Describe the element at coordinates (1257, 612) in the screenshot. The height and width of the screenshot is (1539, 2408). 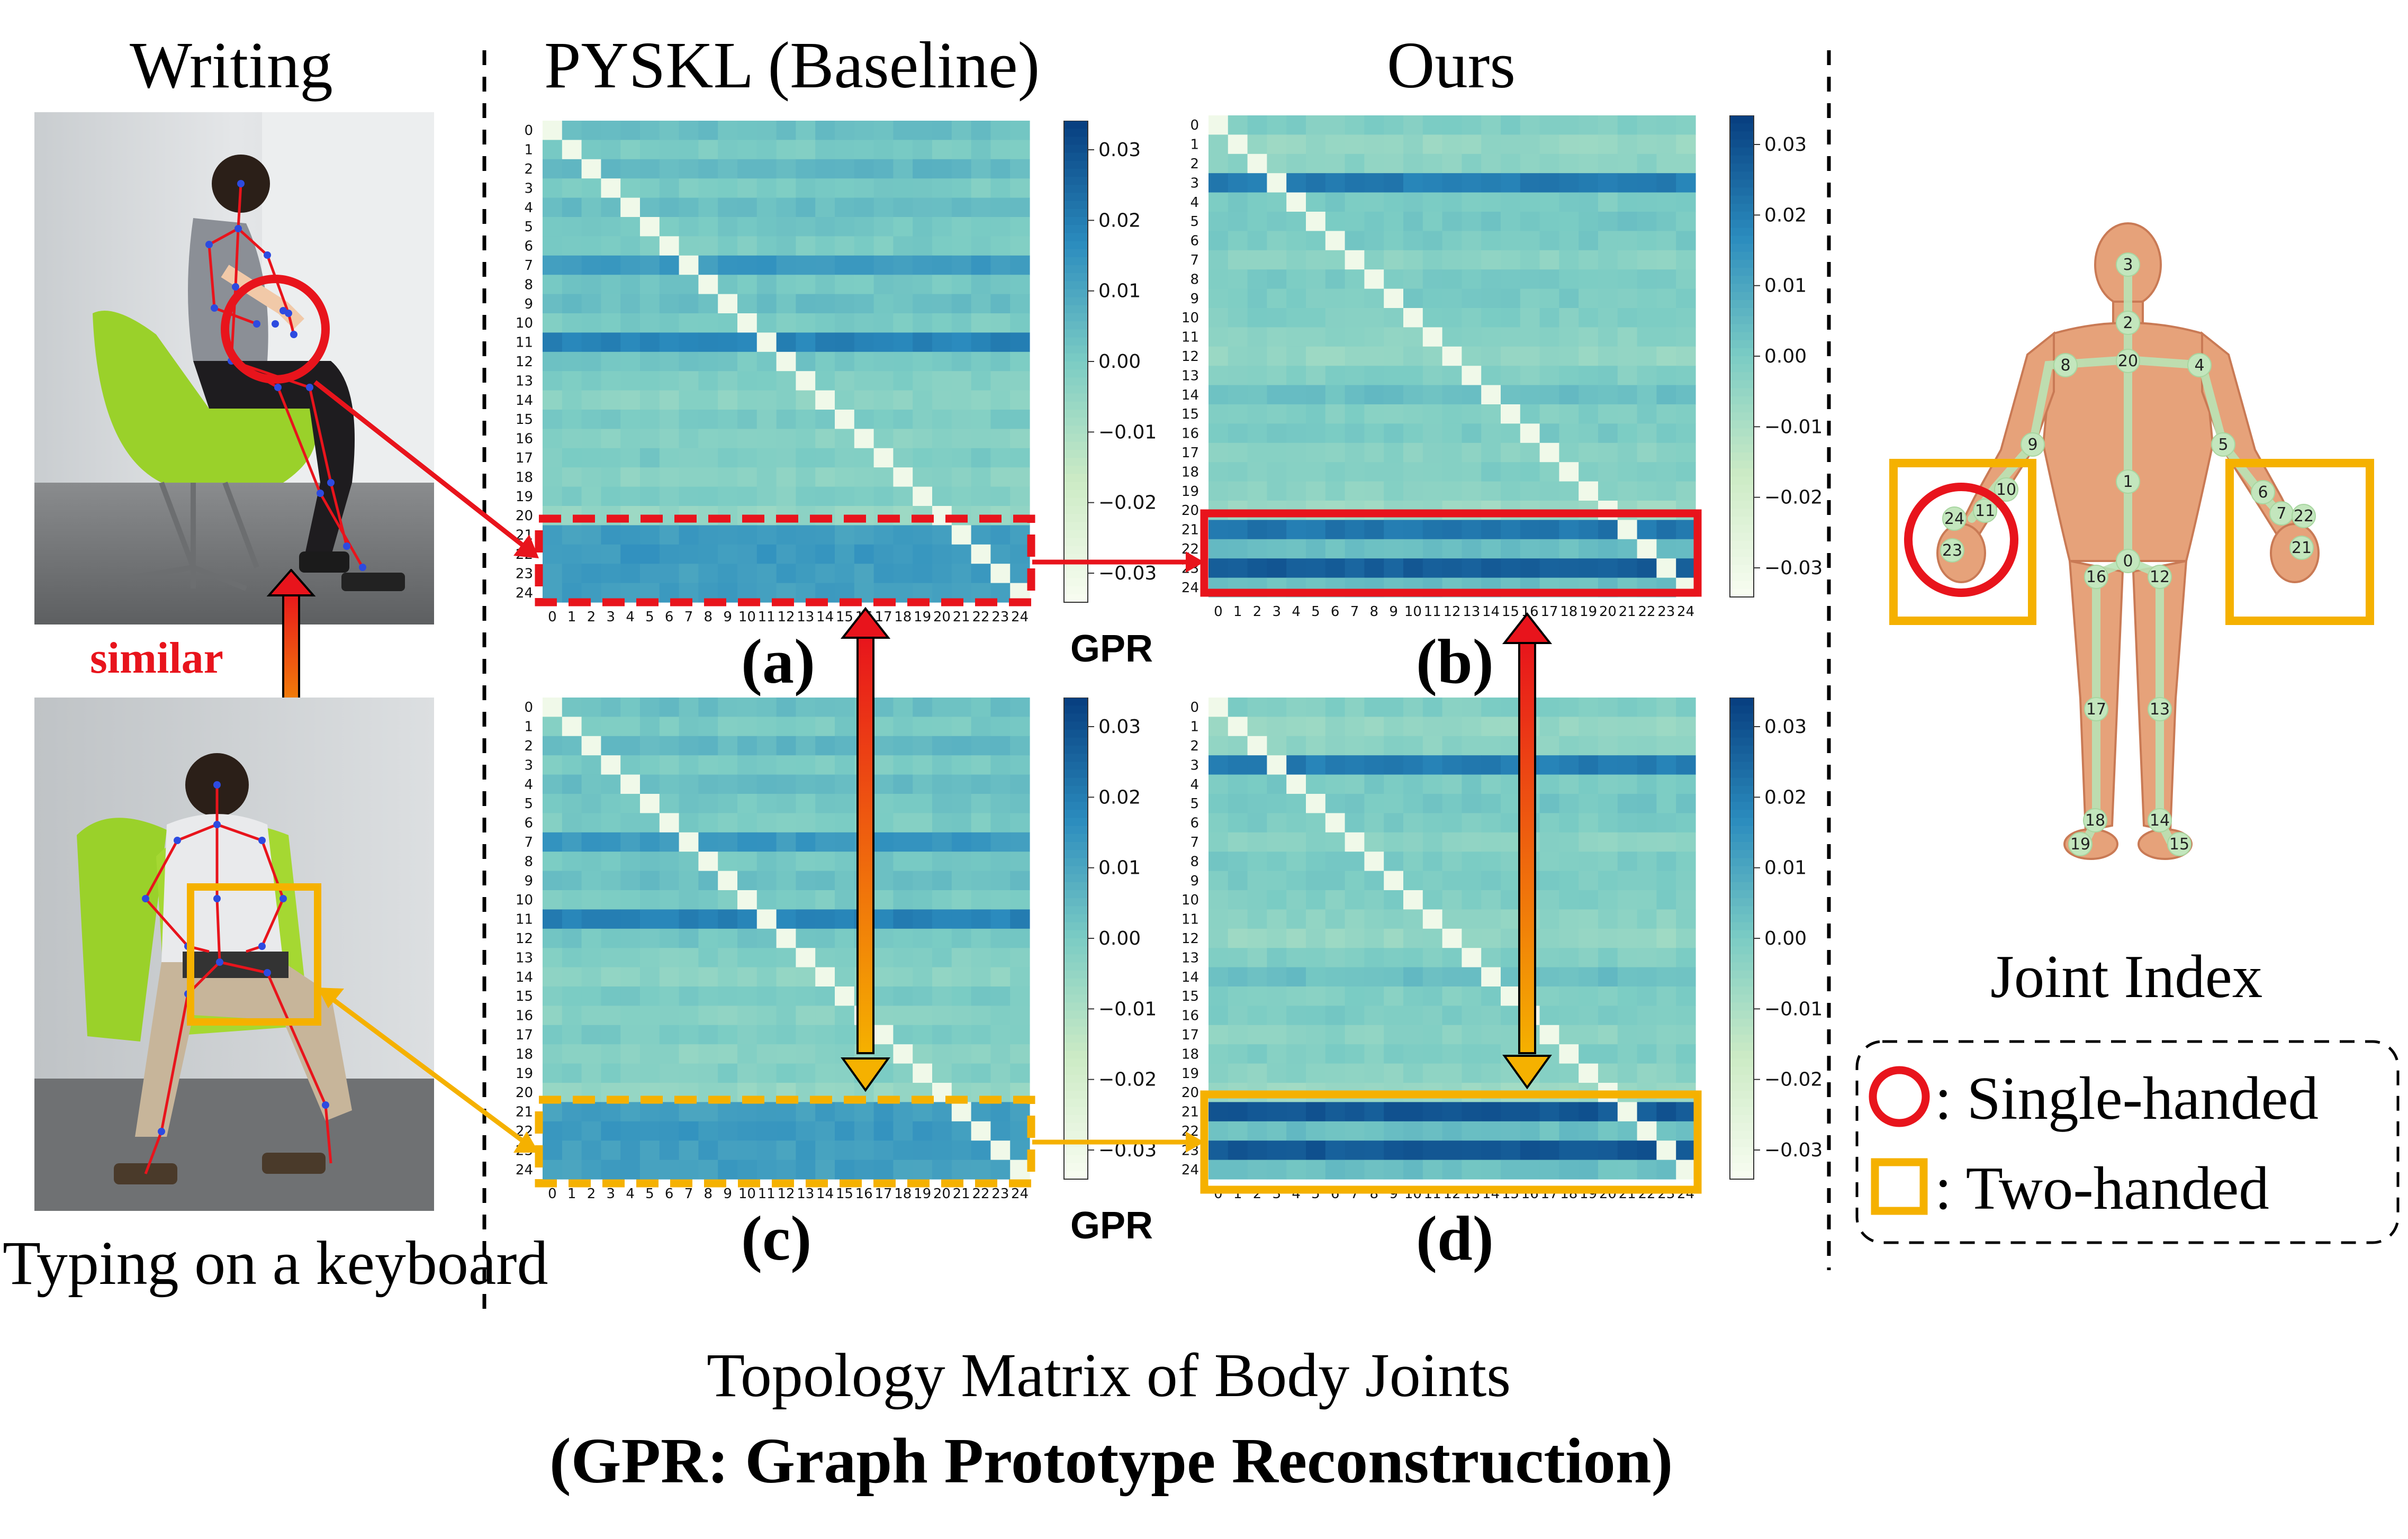
I see `col-tick-label: 2` at that location.